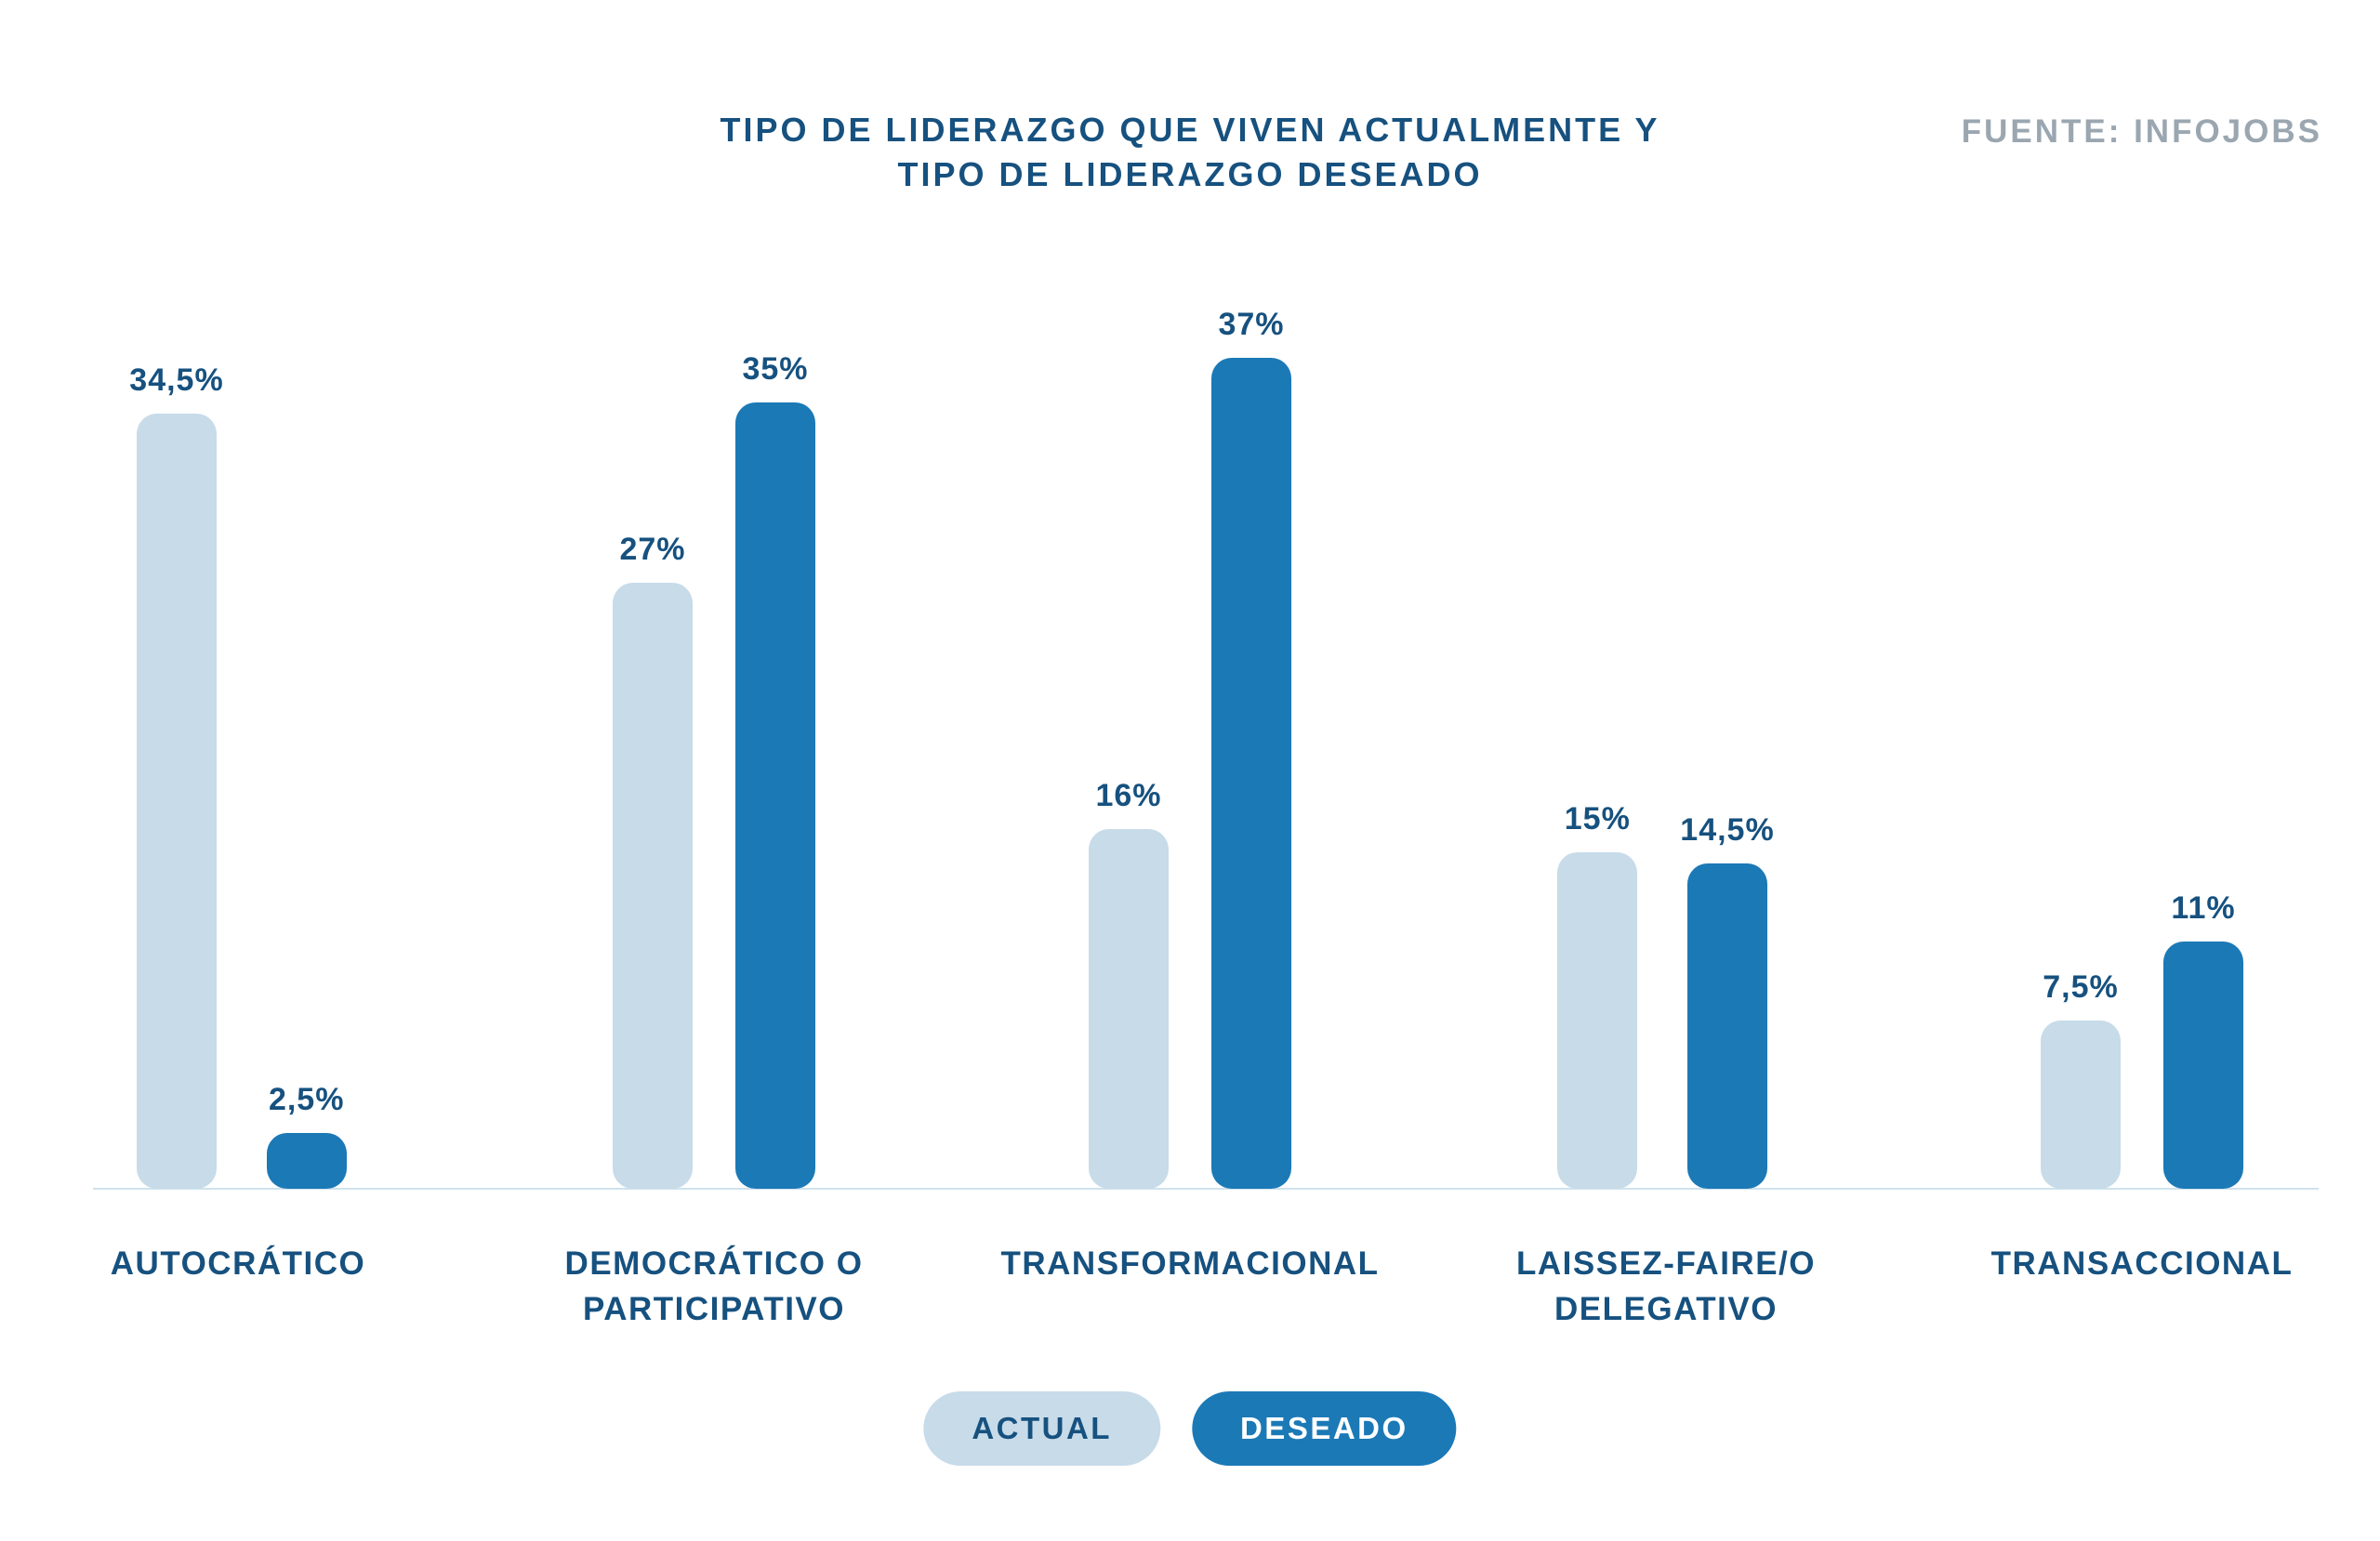 This screenshot has width=2380, height=1541. I want to click on bar-column: 2,5%, so click(306, 1135).